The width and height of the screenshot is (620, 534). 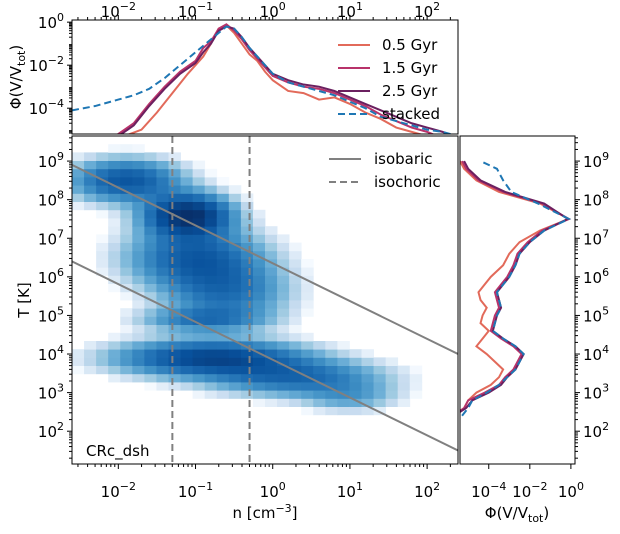 I want to click on right-series-group, so click(x=516, y=288).